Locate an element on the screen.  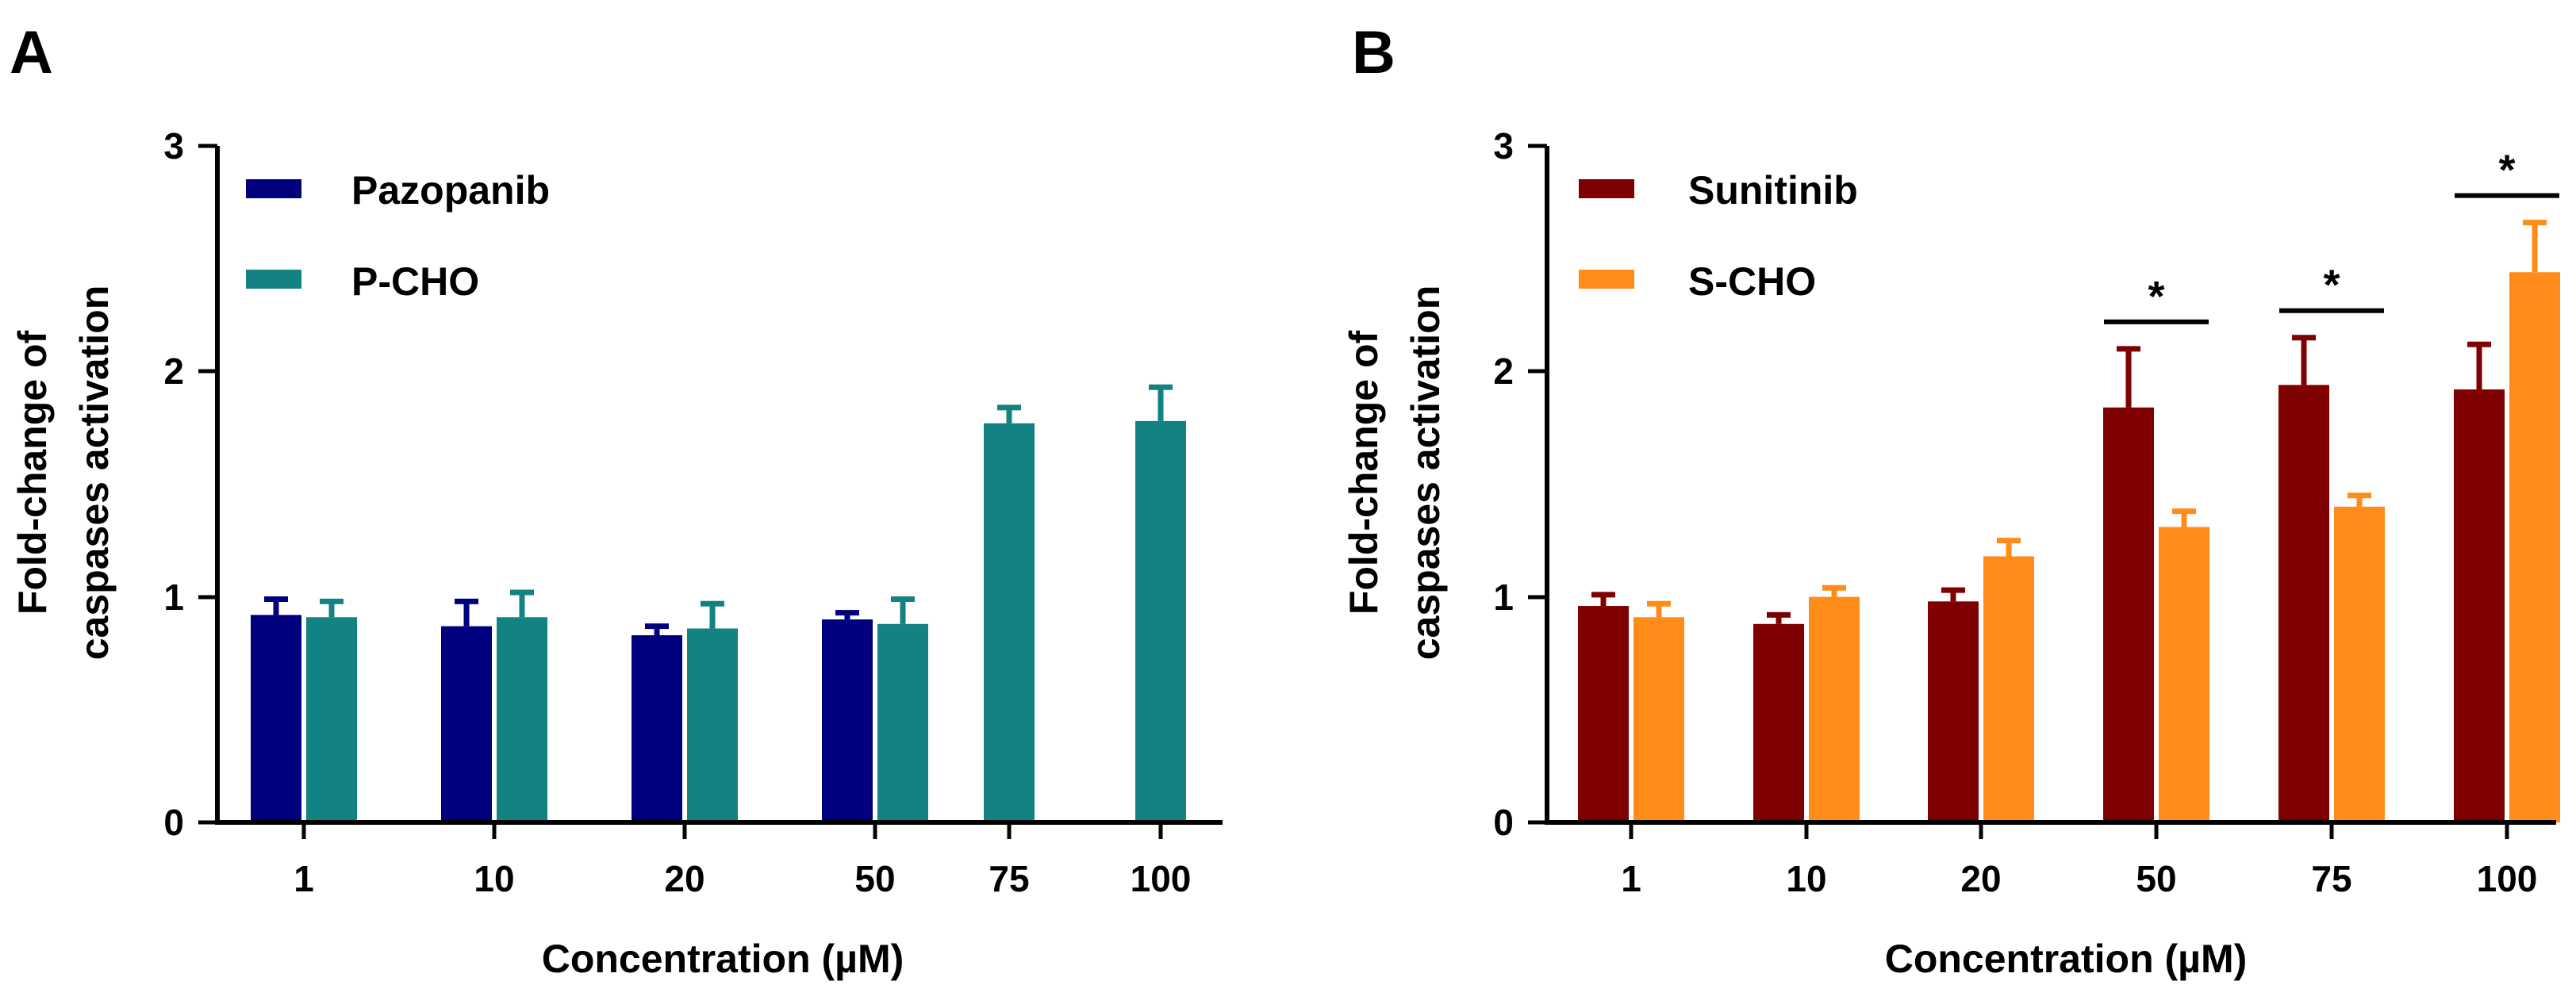
significance-asterisk-75: * is located at coordinates (2331, 285).